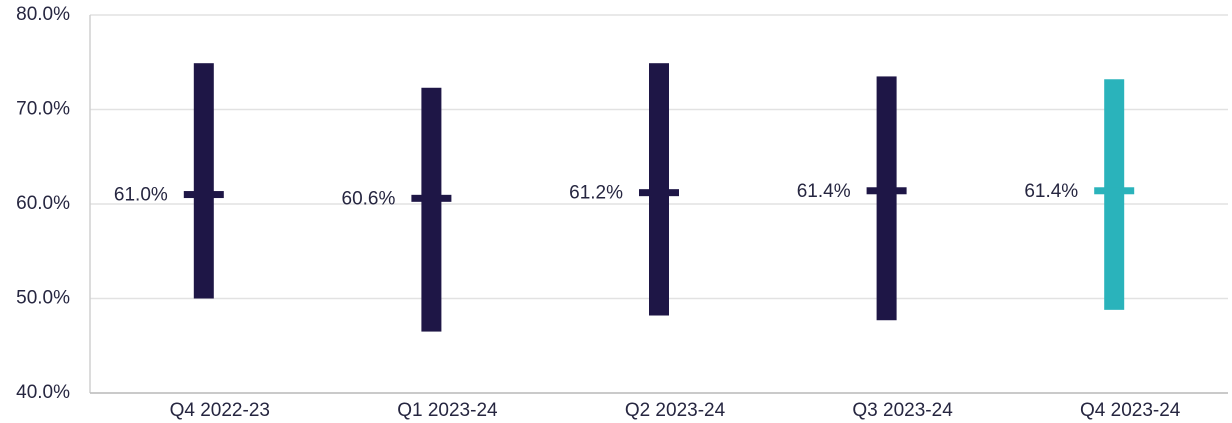 Image resolution: width=1232 pixels, height=423 pixels. I want to click on x-tick-label: Q4 2022-23, so click(220, 410).